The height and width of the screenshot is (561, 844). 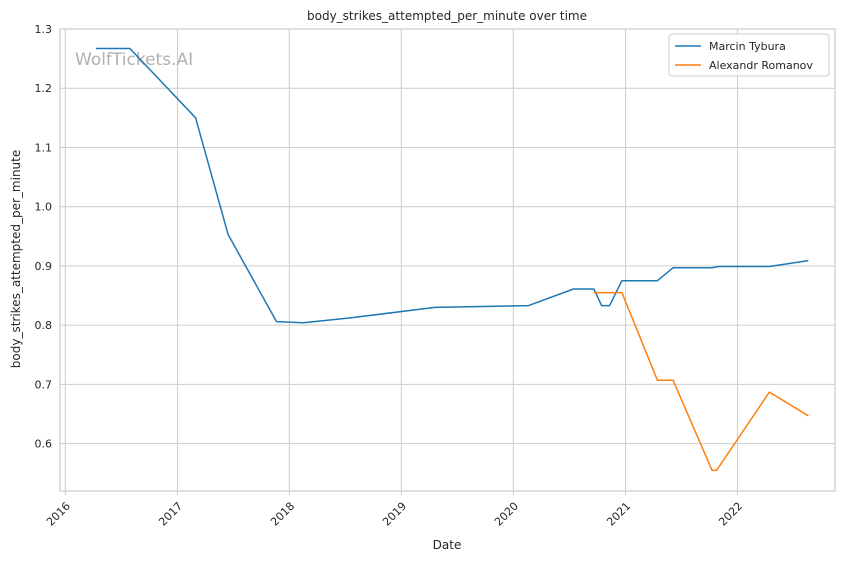 What do you see at coordinates (44, 266) in the screenshot?
I see `y-tick-label: 0.9` at bounding box center [44, 266].